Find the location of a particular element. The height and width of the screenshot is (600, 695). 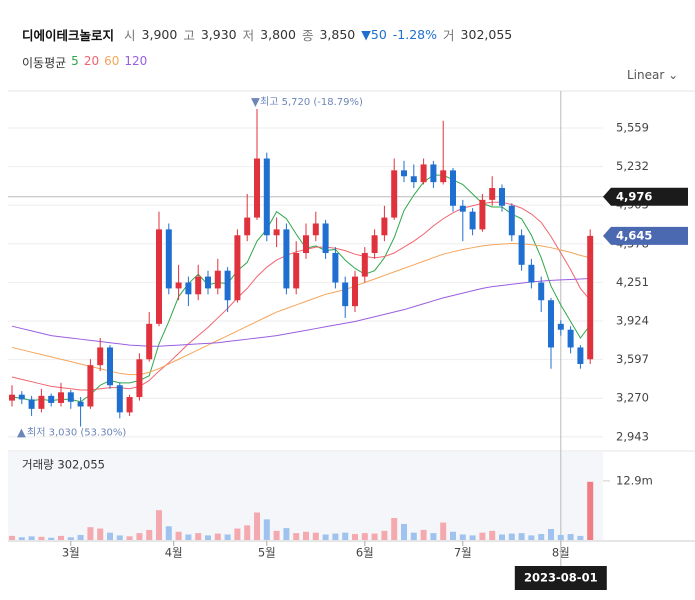

ma-line is located at coordinates (301, 312).